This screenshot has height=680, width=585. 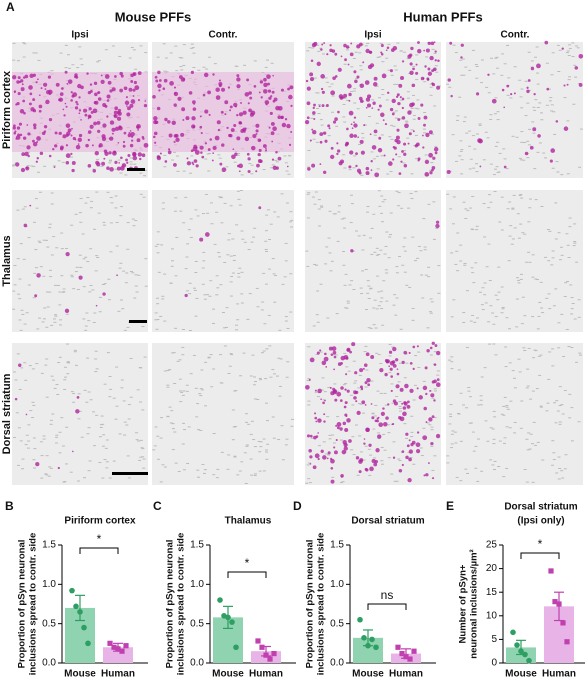 What do you see at coordinates (118, 655) in the screenshot?
I see `bar` at bounding box center [118, 655].